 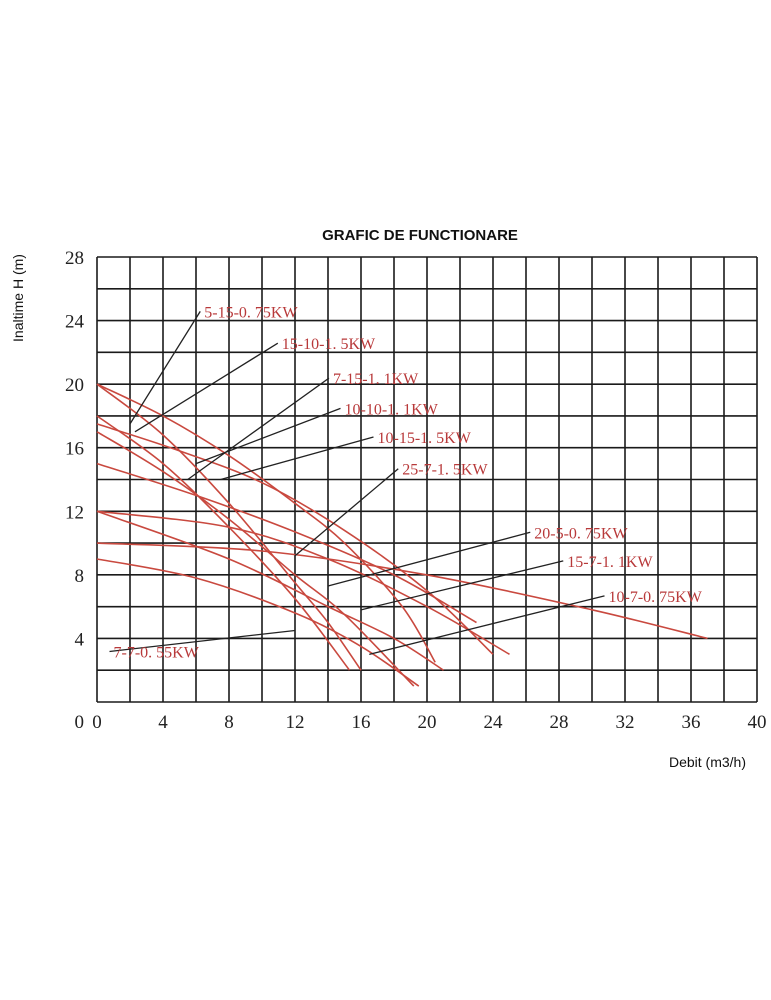 I want to click on curve-label: 10-10-1. 1KW, so click(x=392, y=409).